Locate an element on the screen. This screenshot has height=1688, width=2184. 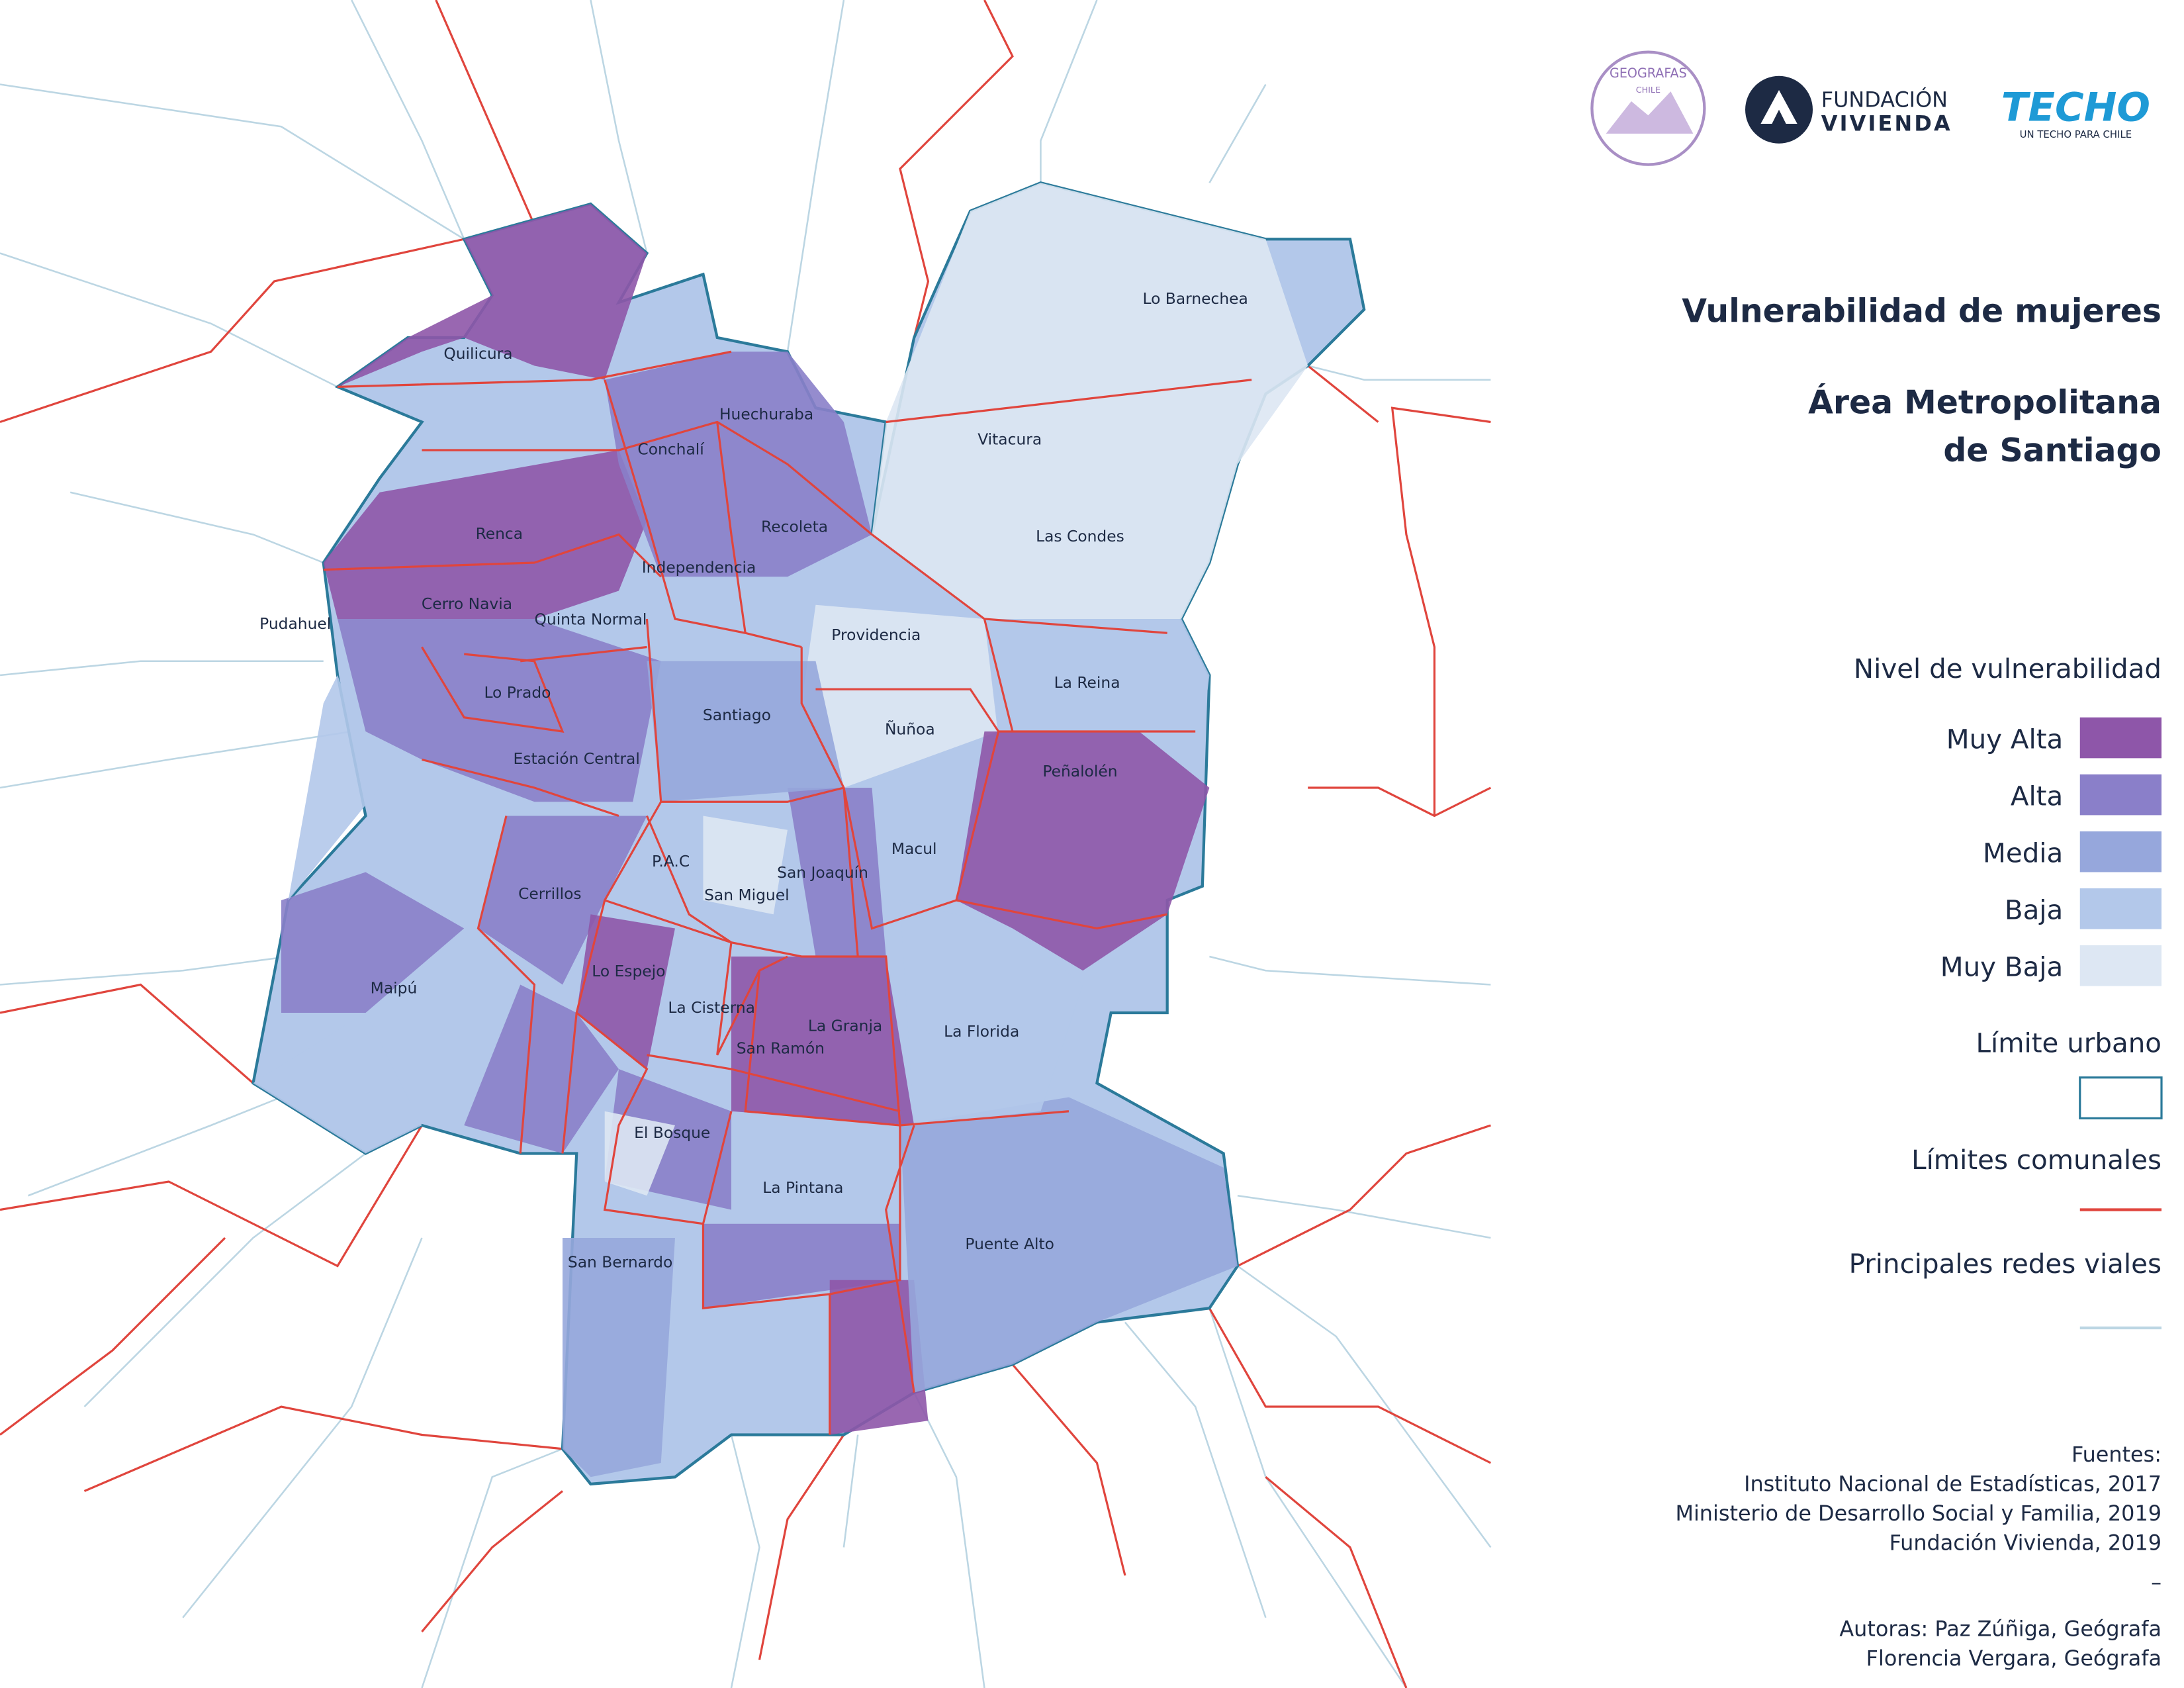
commune-label: Cerro Navia is located at coordinates (467, 603).